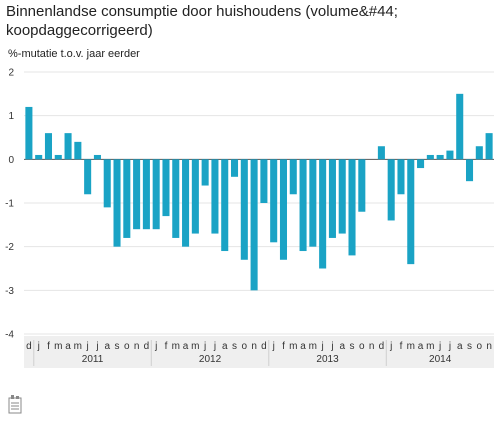  I want to click on y-tick-label: -2, so click(9, 247).